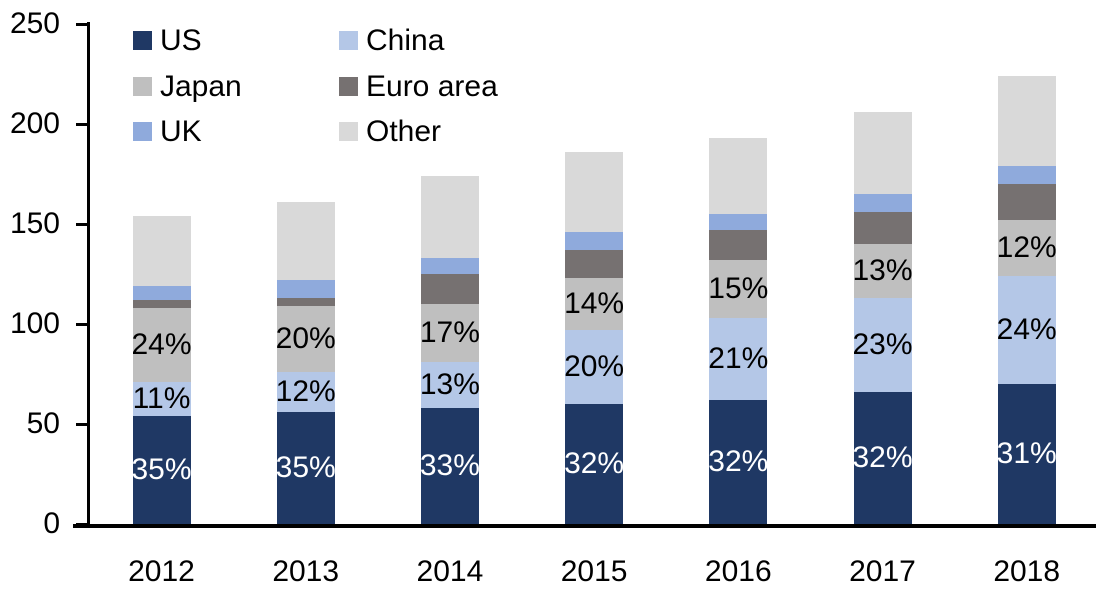 The height and width of the screenshot is (598, 1102). Describe the element at coordinates (1026, 330) in the screenshot. I see `bar-segment-china-2018` at that location.